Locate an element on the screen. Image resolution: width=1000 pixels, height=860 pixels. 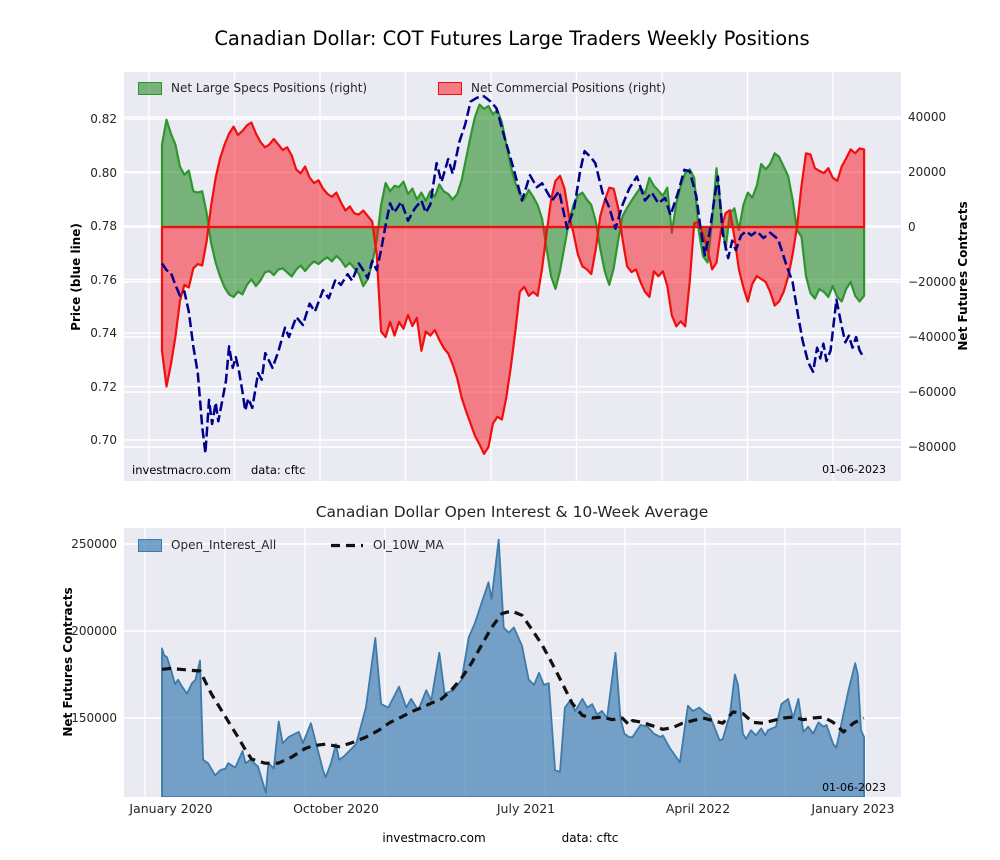
report-date-top: 01-06-2023 is located at coordinates (854, 469).